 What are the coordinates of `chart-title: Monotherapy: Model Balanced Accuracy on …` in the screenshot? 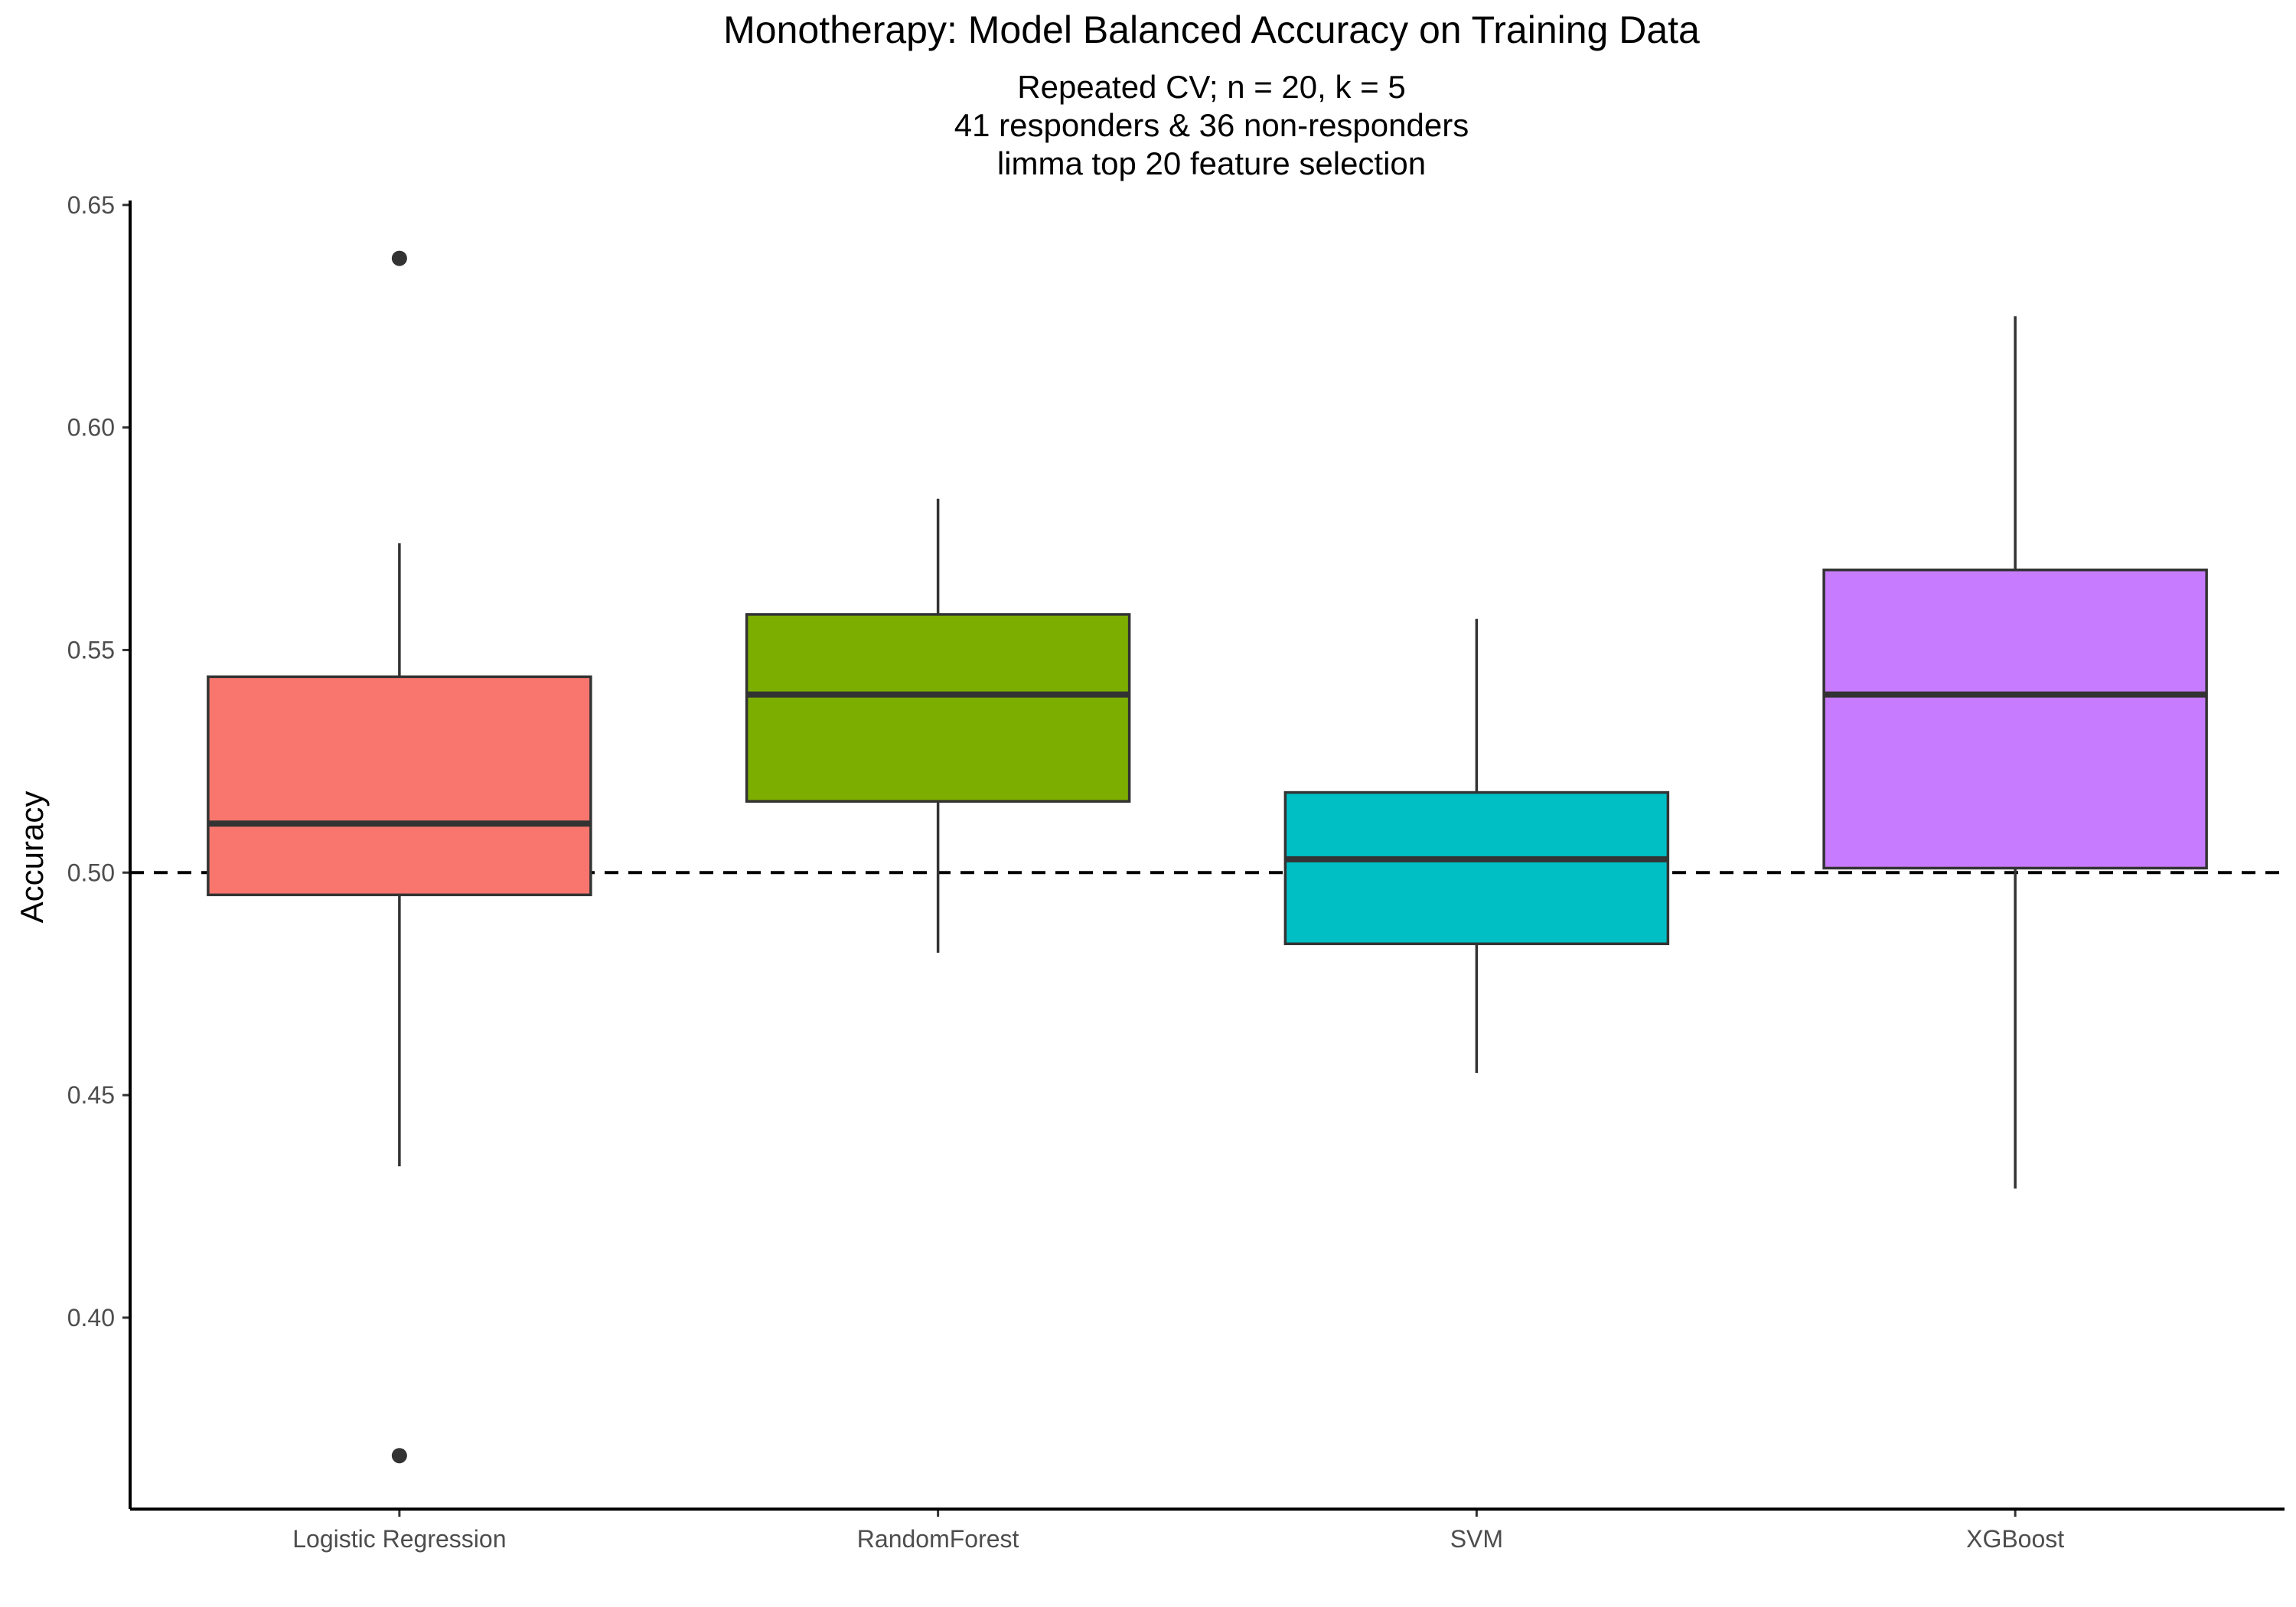 It's located at (1211, 29).